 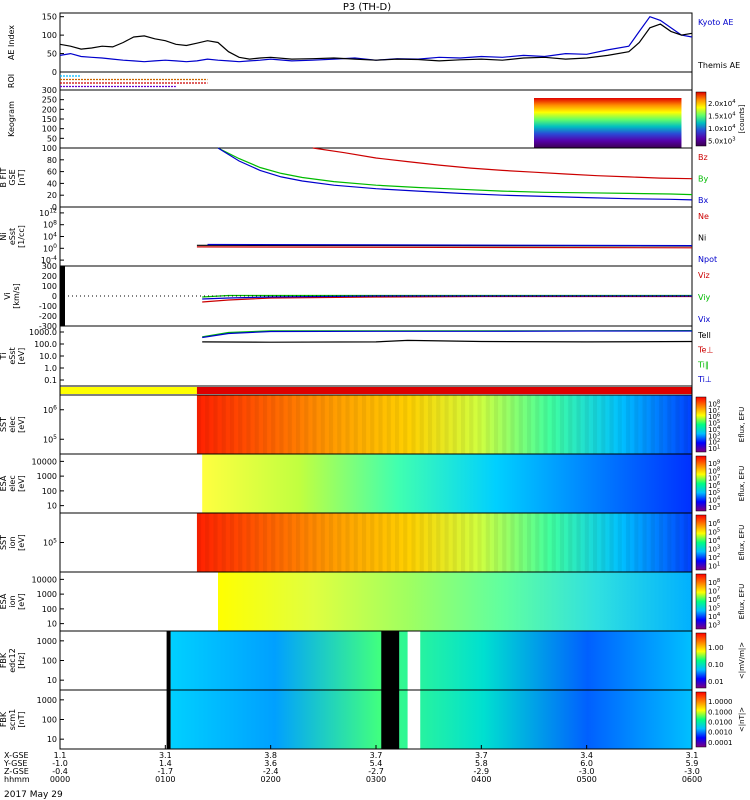 I want to click on ytick-label-vi-0: -300, so click(x=48, y=326).